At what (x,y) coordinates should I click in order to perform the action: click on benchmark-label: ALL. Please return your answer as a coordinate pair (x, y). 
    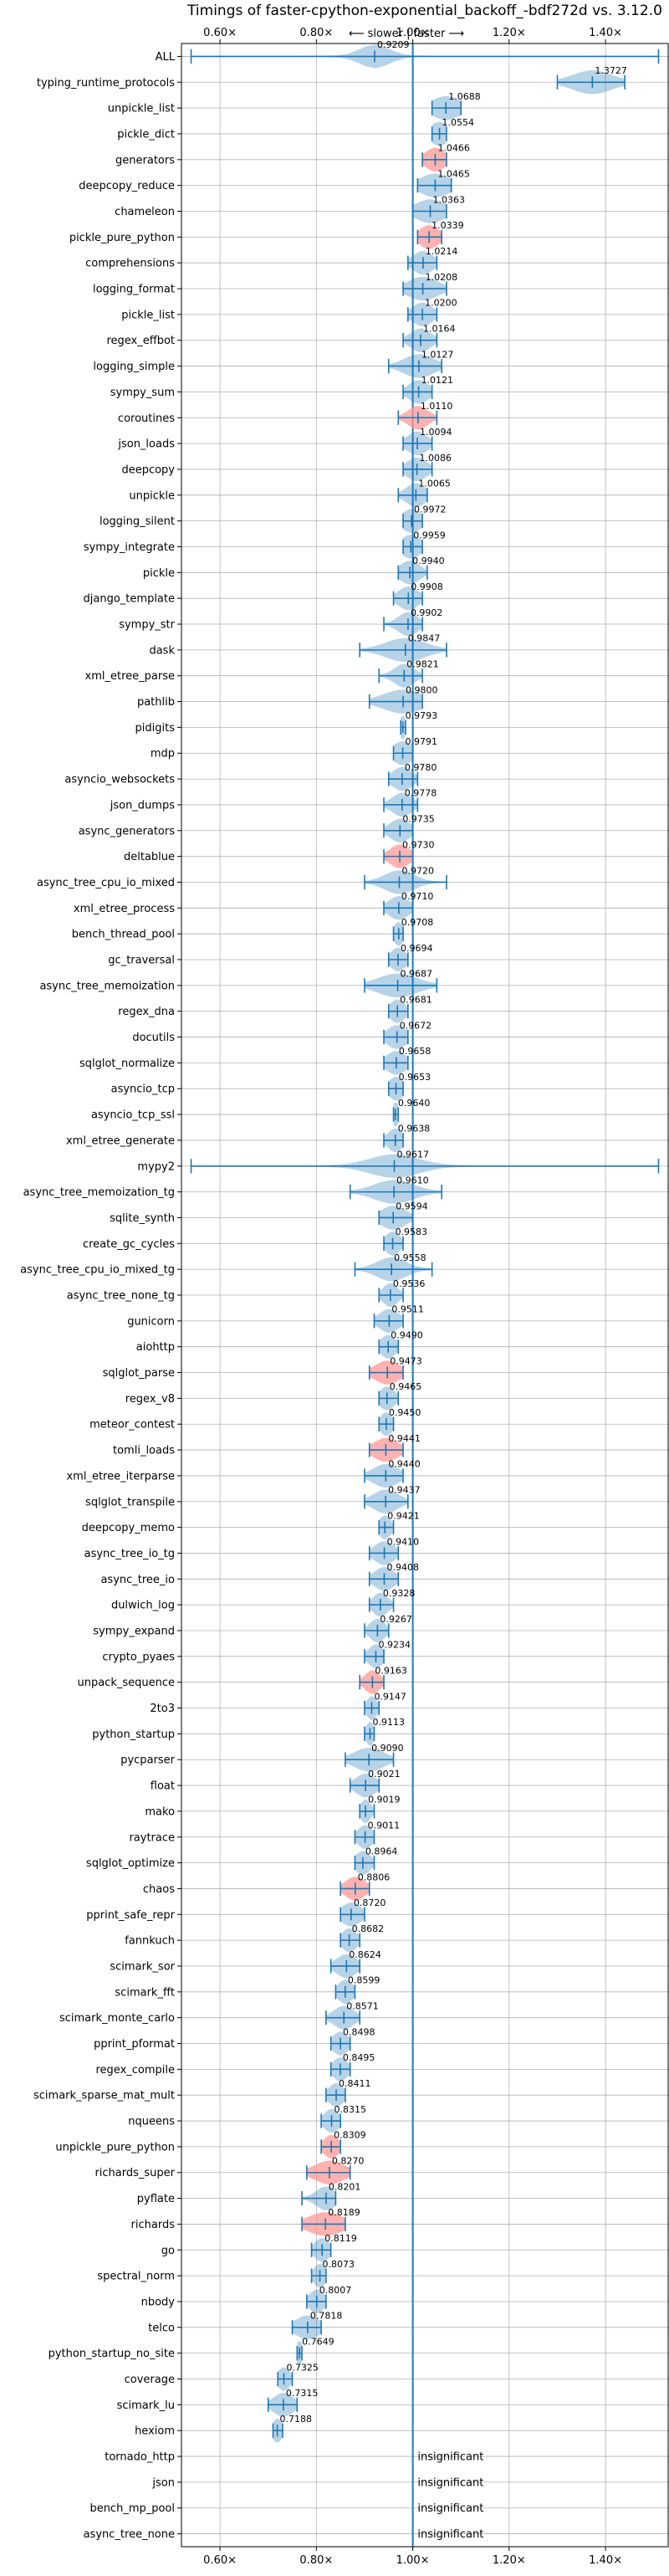
    Looking at the image, I should click on (166, 58).